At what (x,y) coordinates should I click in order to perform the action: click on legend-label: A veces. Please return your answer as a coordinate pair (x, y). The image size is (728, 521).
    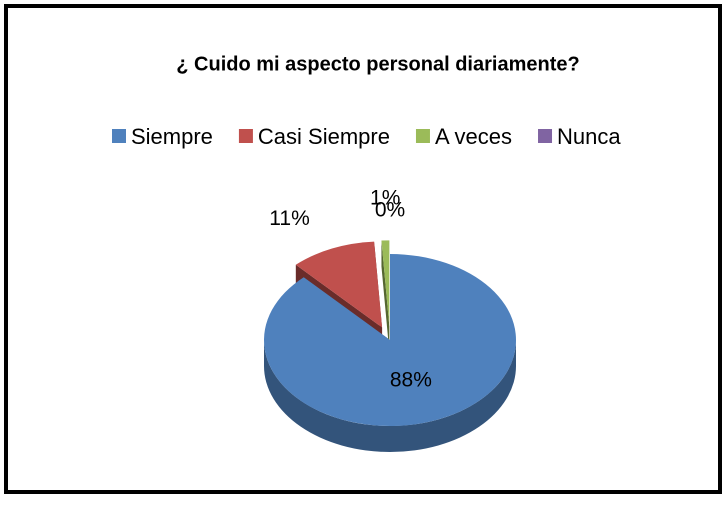
    Looking at the image, I should click on (473, 136).